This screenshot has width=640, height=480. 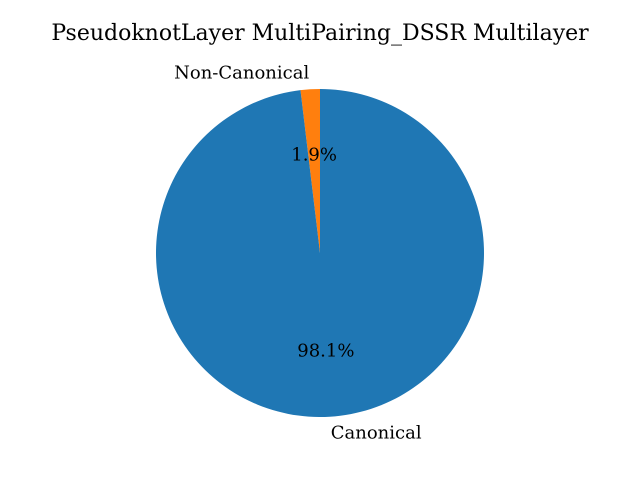 What do you see at coordinates (314, 154) in the screenshot?
I see `pct-label-non-canonical: 1.9%` at bounding box center [314, 154].